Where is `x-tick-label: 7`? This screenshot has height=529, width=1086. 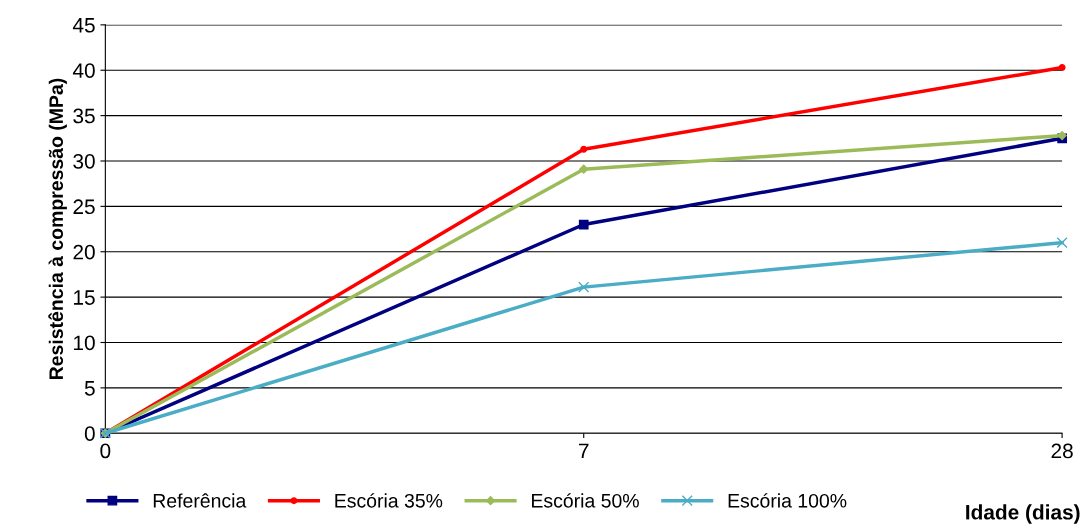 x-tick-label: 7 is located at coordinates (584, 451).